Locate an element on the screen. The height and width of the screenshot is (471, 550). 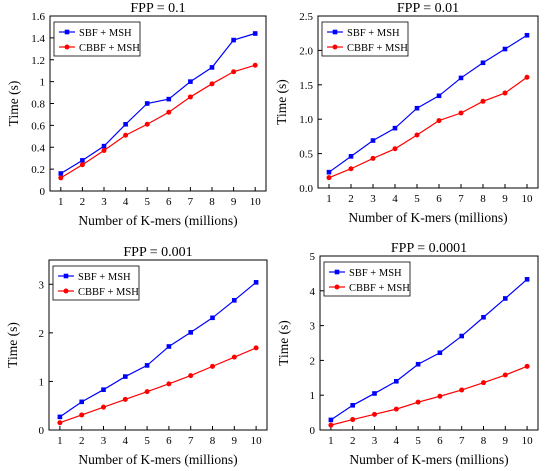
y-tick-label: 2.0 is located at coordinates (306, 51).